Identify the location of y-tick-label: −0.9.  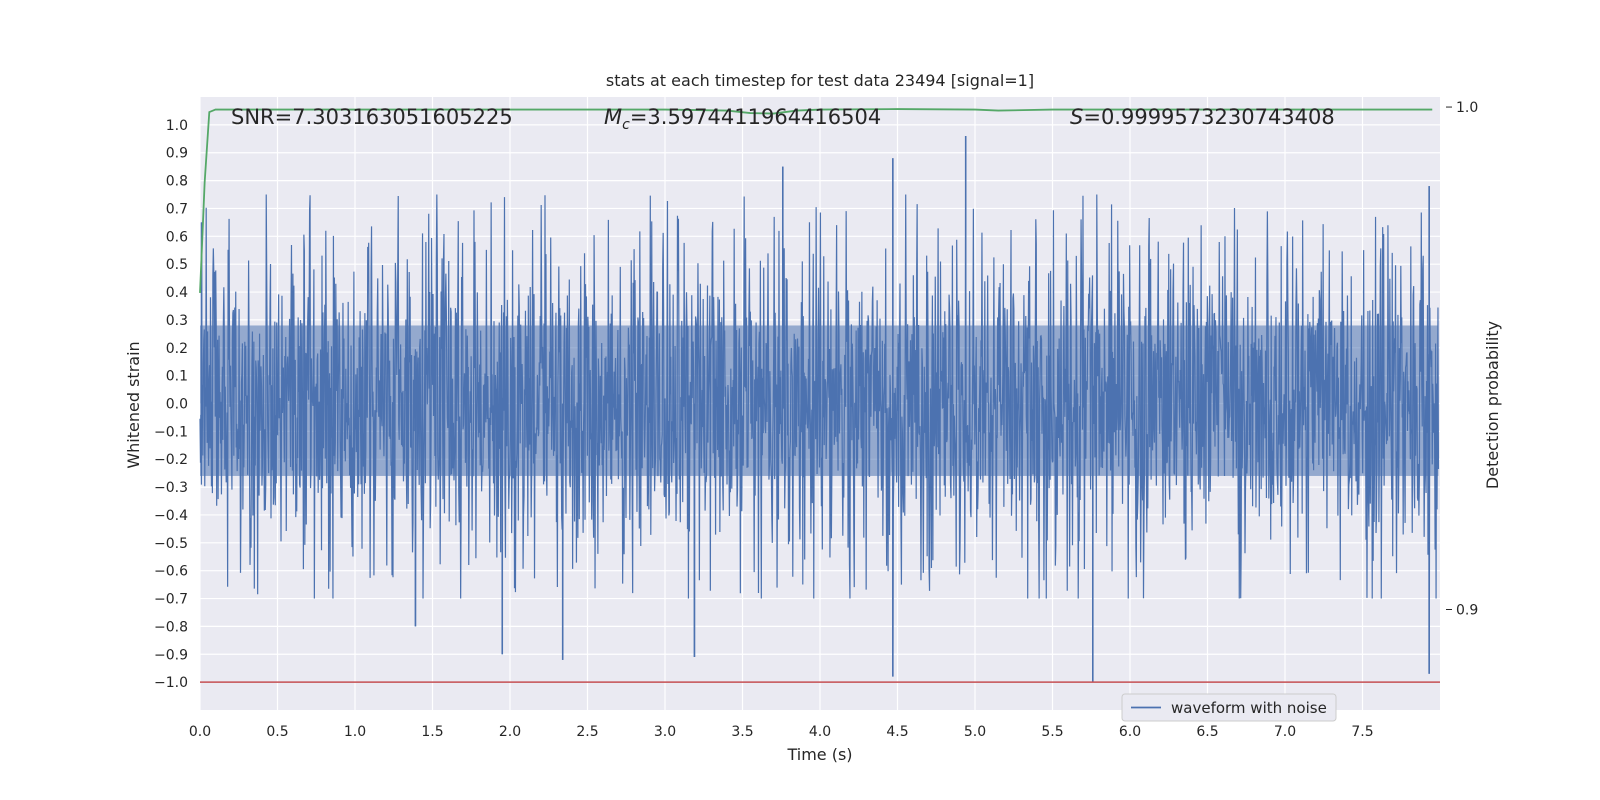
(171, 655).